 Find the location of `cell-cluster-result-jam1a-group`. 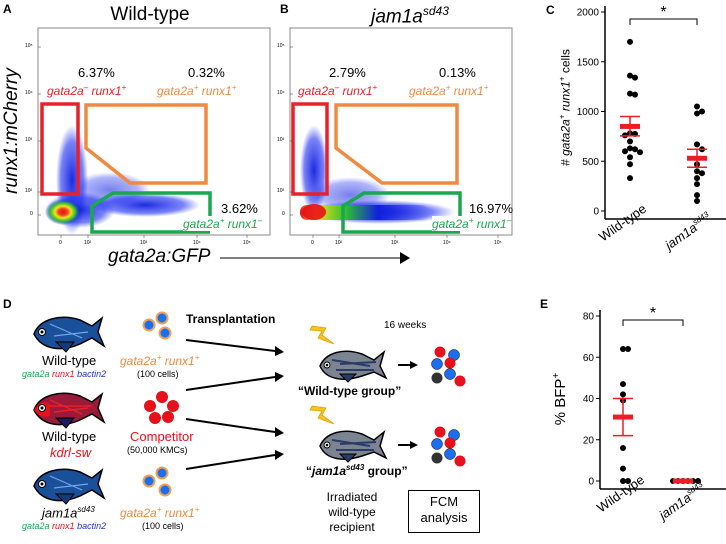

cell-cluster-result-jam1a-group is located at coordinates (448, 446).